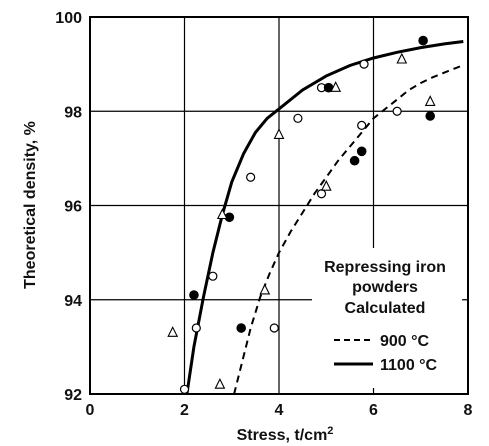 This screenshot has height=446, width=489. I want to click on x-tick-label-6: 6, so click(373, 410).